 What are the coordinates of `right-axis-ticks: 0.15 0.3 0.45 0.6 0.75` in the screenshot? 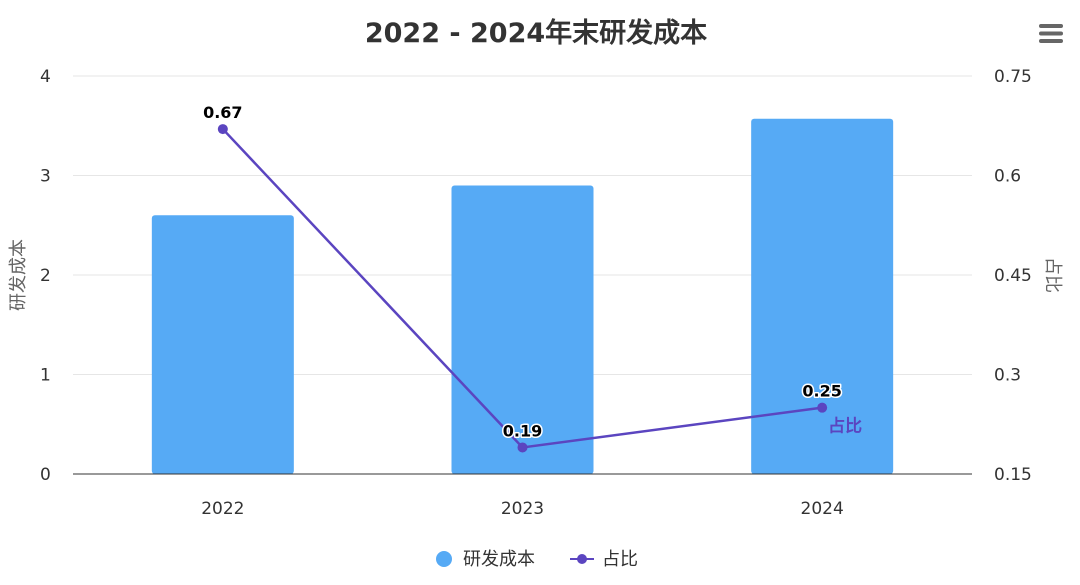 It's located at (1013, 276).